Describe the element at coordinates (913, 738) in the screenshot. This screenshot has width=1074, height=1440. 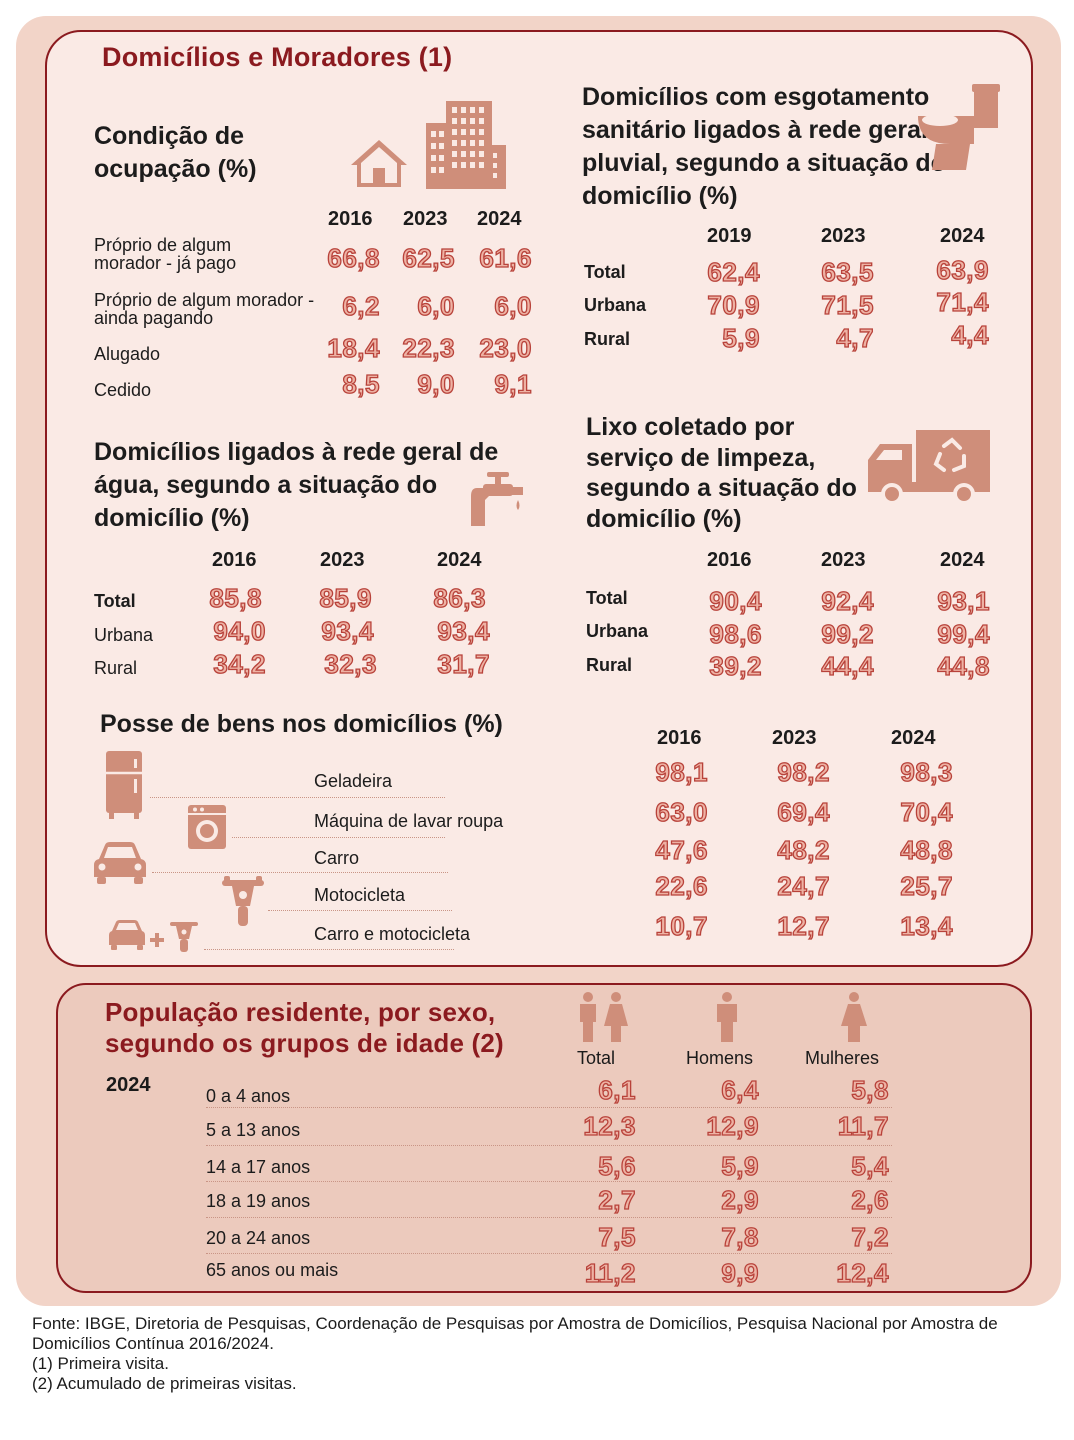
I see `bens-year: 2024` at that location.